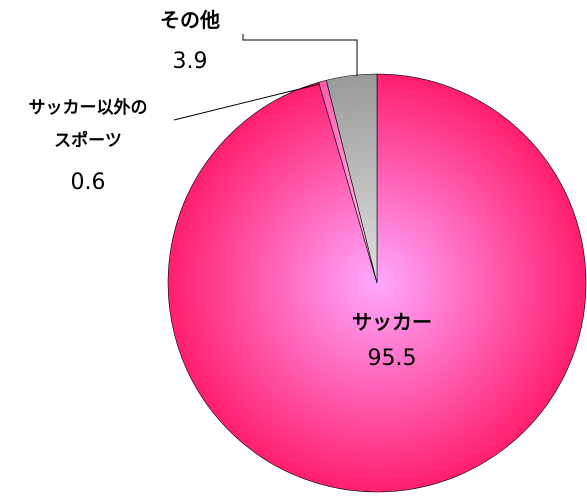 This screenshot has width=587, height=498. What do you see at coordinates (351, 178) in the screenshot?
I see `pie-slice-other` at bounding box center [351, 178].